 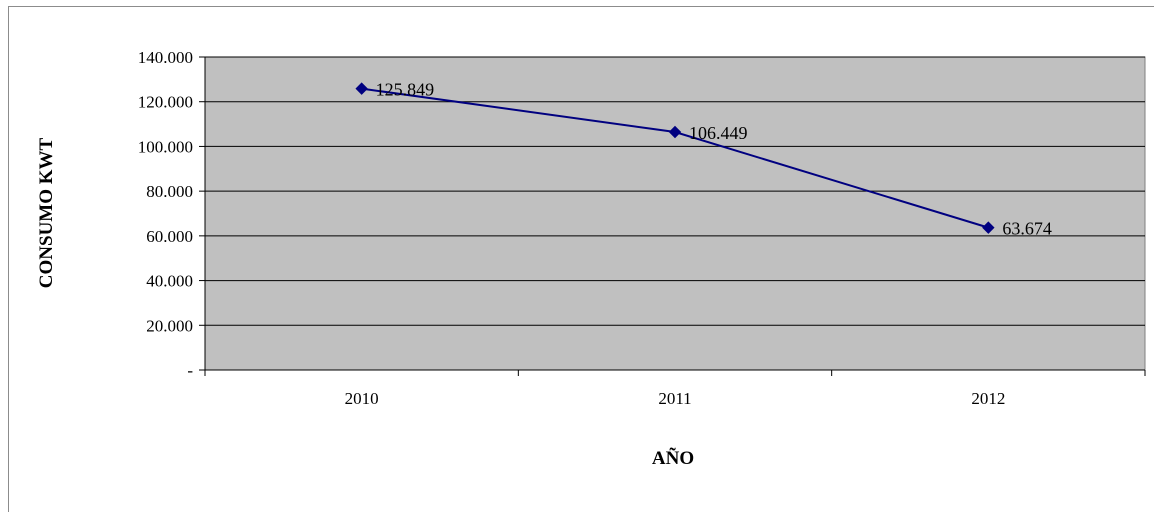 What do you see at coordinates (674, 398) in the screenshot?
I see `x-tick-label: 2011` at bounding box center [674, 398].